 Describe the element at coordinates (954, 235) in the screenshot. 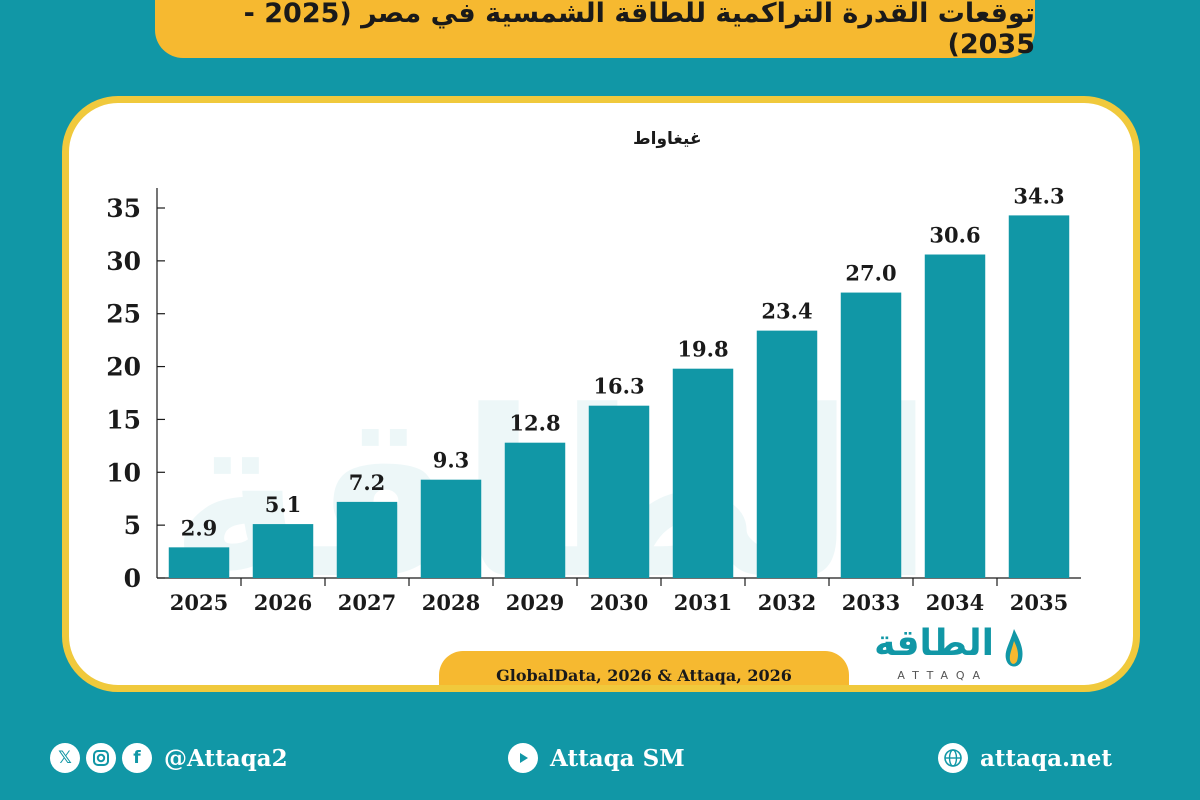

I see `data-label: 30.6` at that location.